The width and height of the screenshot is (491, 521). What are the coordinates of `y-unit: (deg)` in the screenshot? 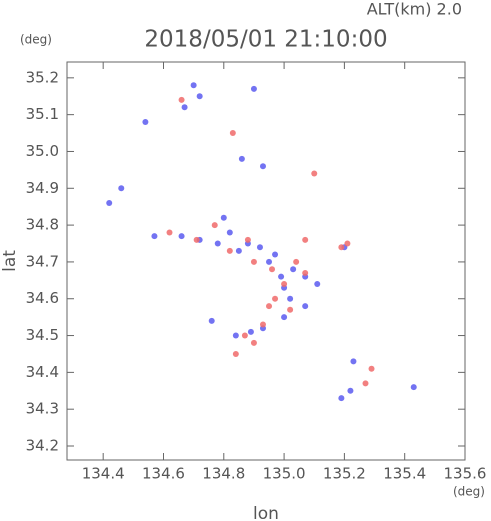 It's located at (36, 40).